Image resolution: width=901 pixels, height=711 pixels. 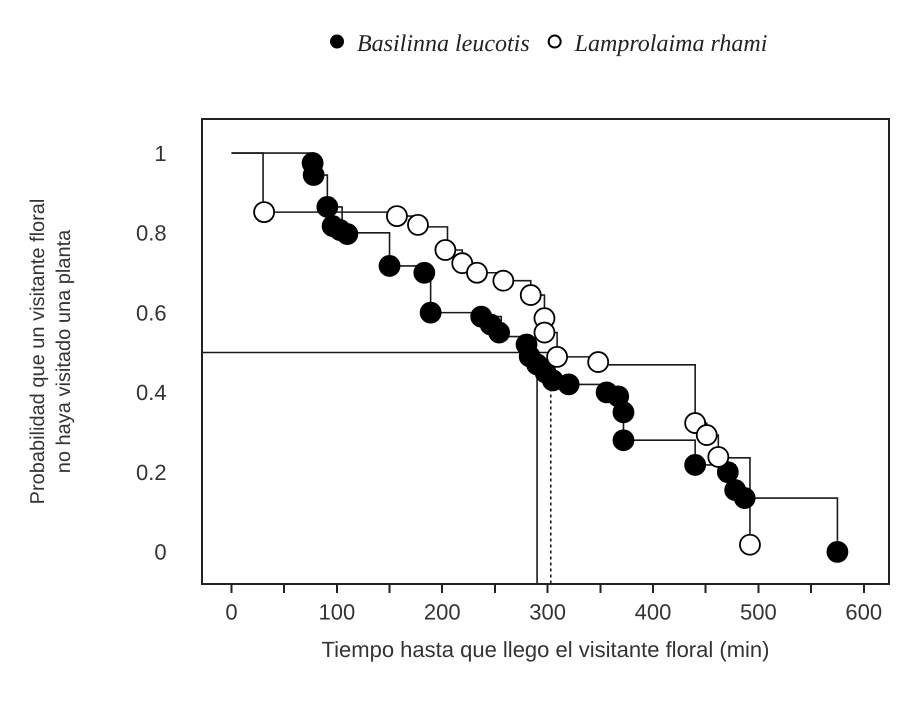 I want to click on y-tick-label: 0.2, so click(x=151, y=472).